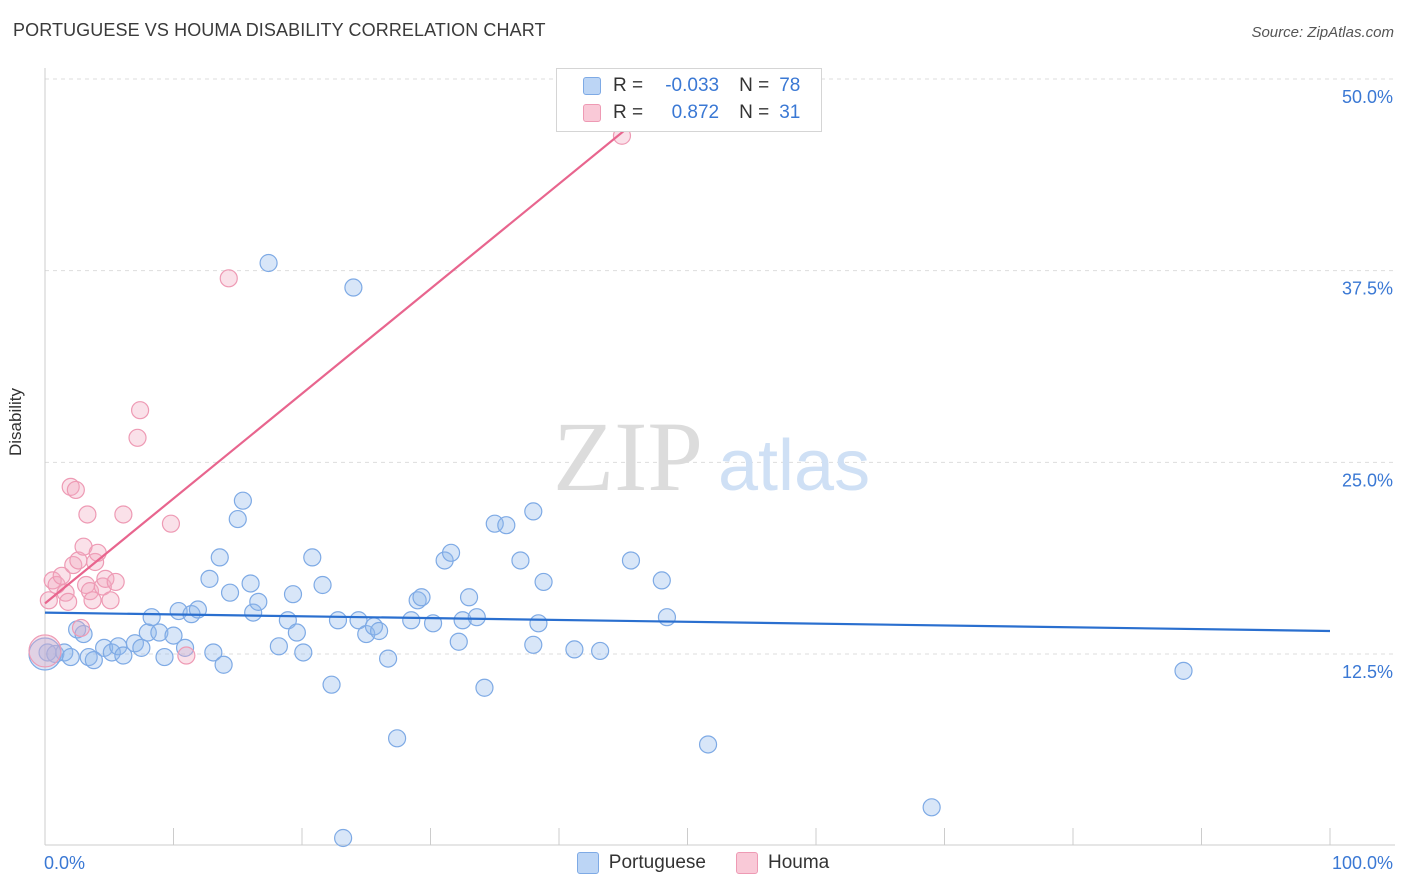 Image resolution: width=1406 pixels, height=892 pixels. Describe the element at coordinates (1367, 97) in the screenshot. I see `y-tick-label-3: 50.0%` at that location.